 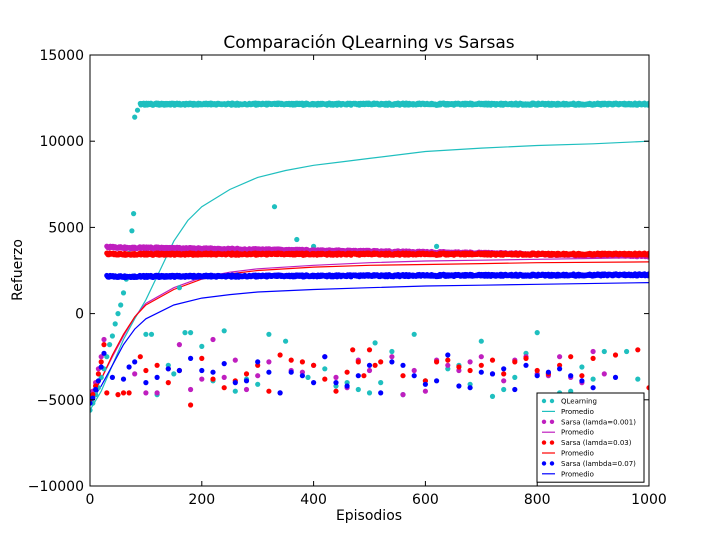 I want to click on x-tick-label: 0, so click(x=90, y=500).